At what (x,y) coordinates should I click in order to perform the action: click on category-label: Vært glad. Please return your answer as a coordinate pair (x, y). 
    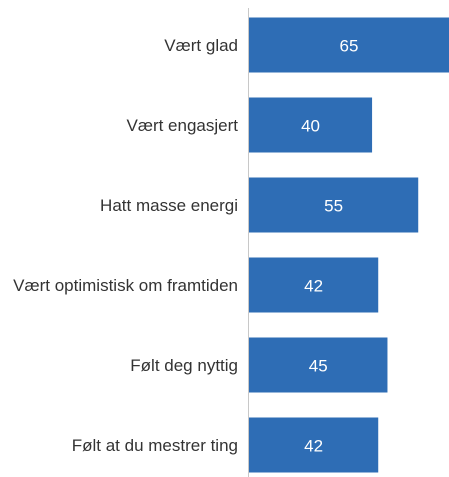
    Looking at the image, I should click on (201, 45).